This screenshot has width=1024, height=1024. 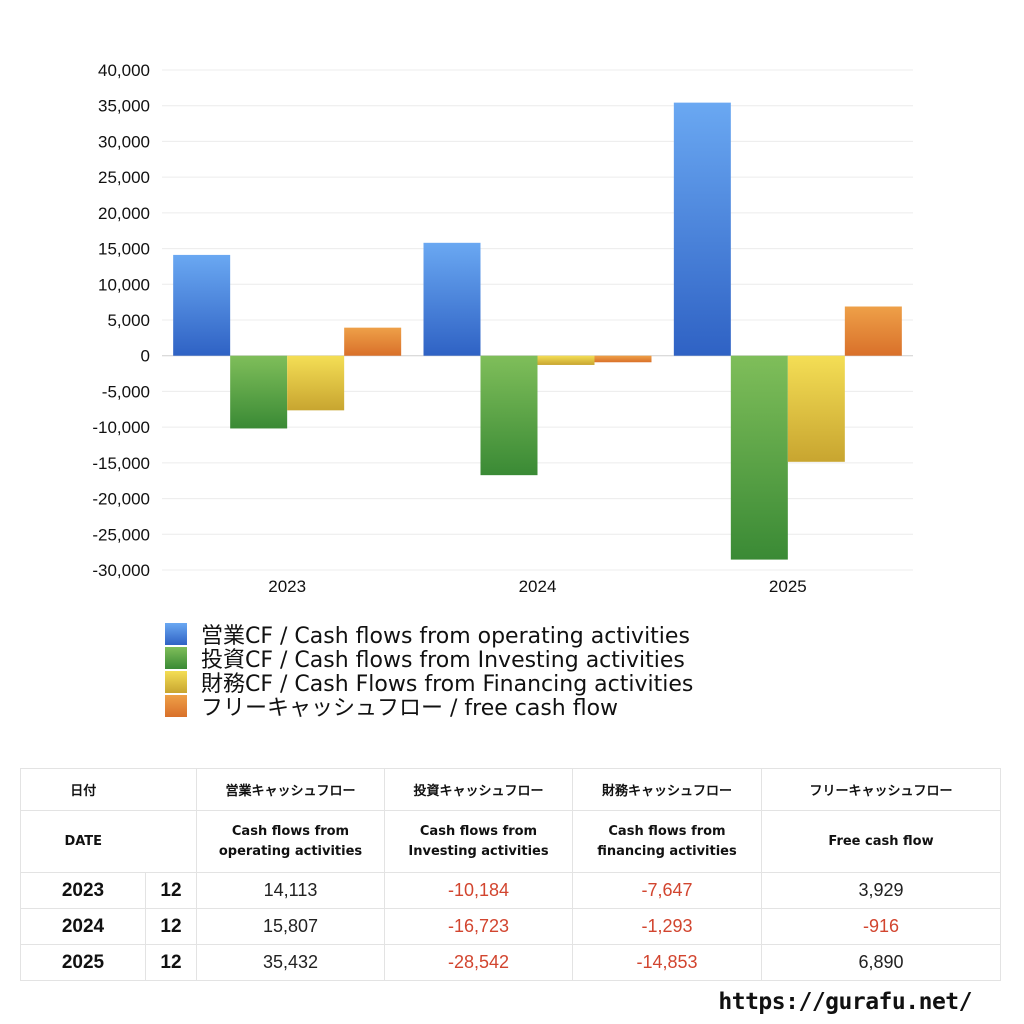 What do you see at coordinates (121, 499) in the screenshot?
I see `y-tick-label: -20,000` at bounding box center [121, 499].